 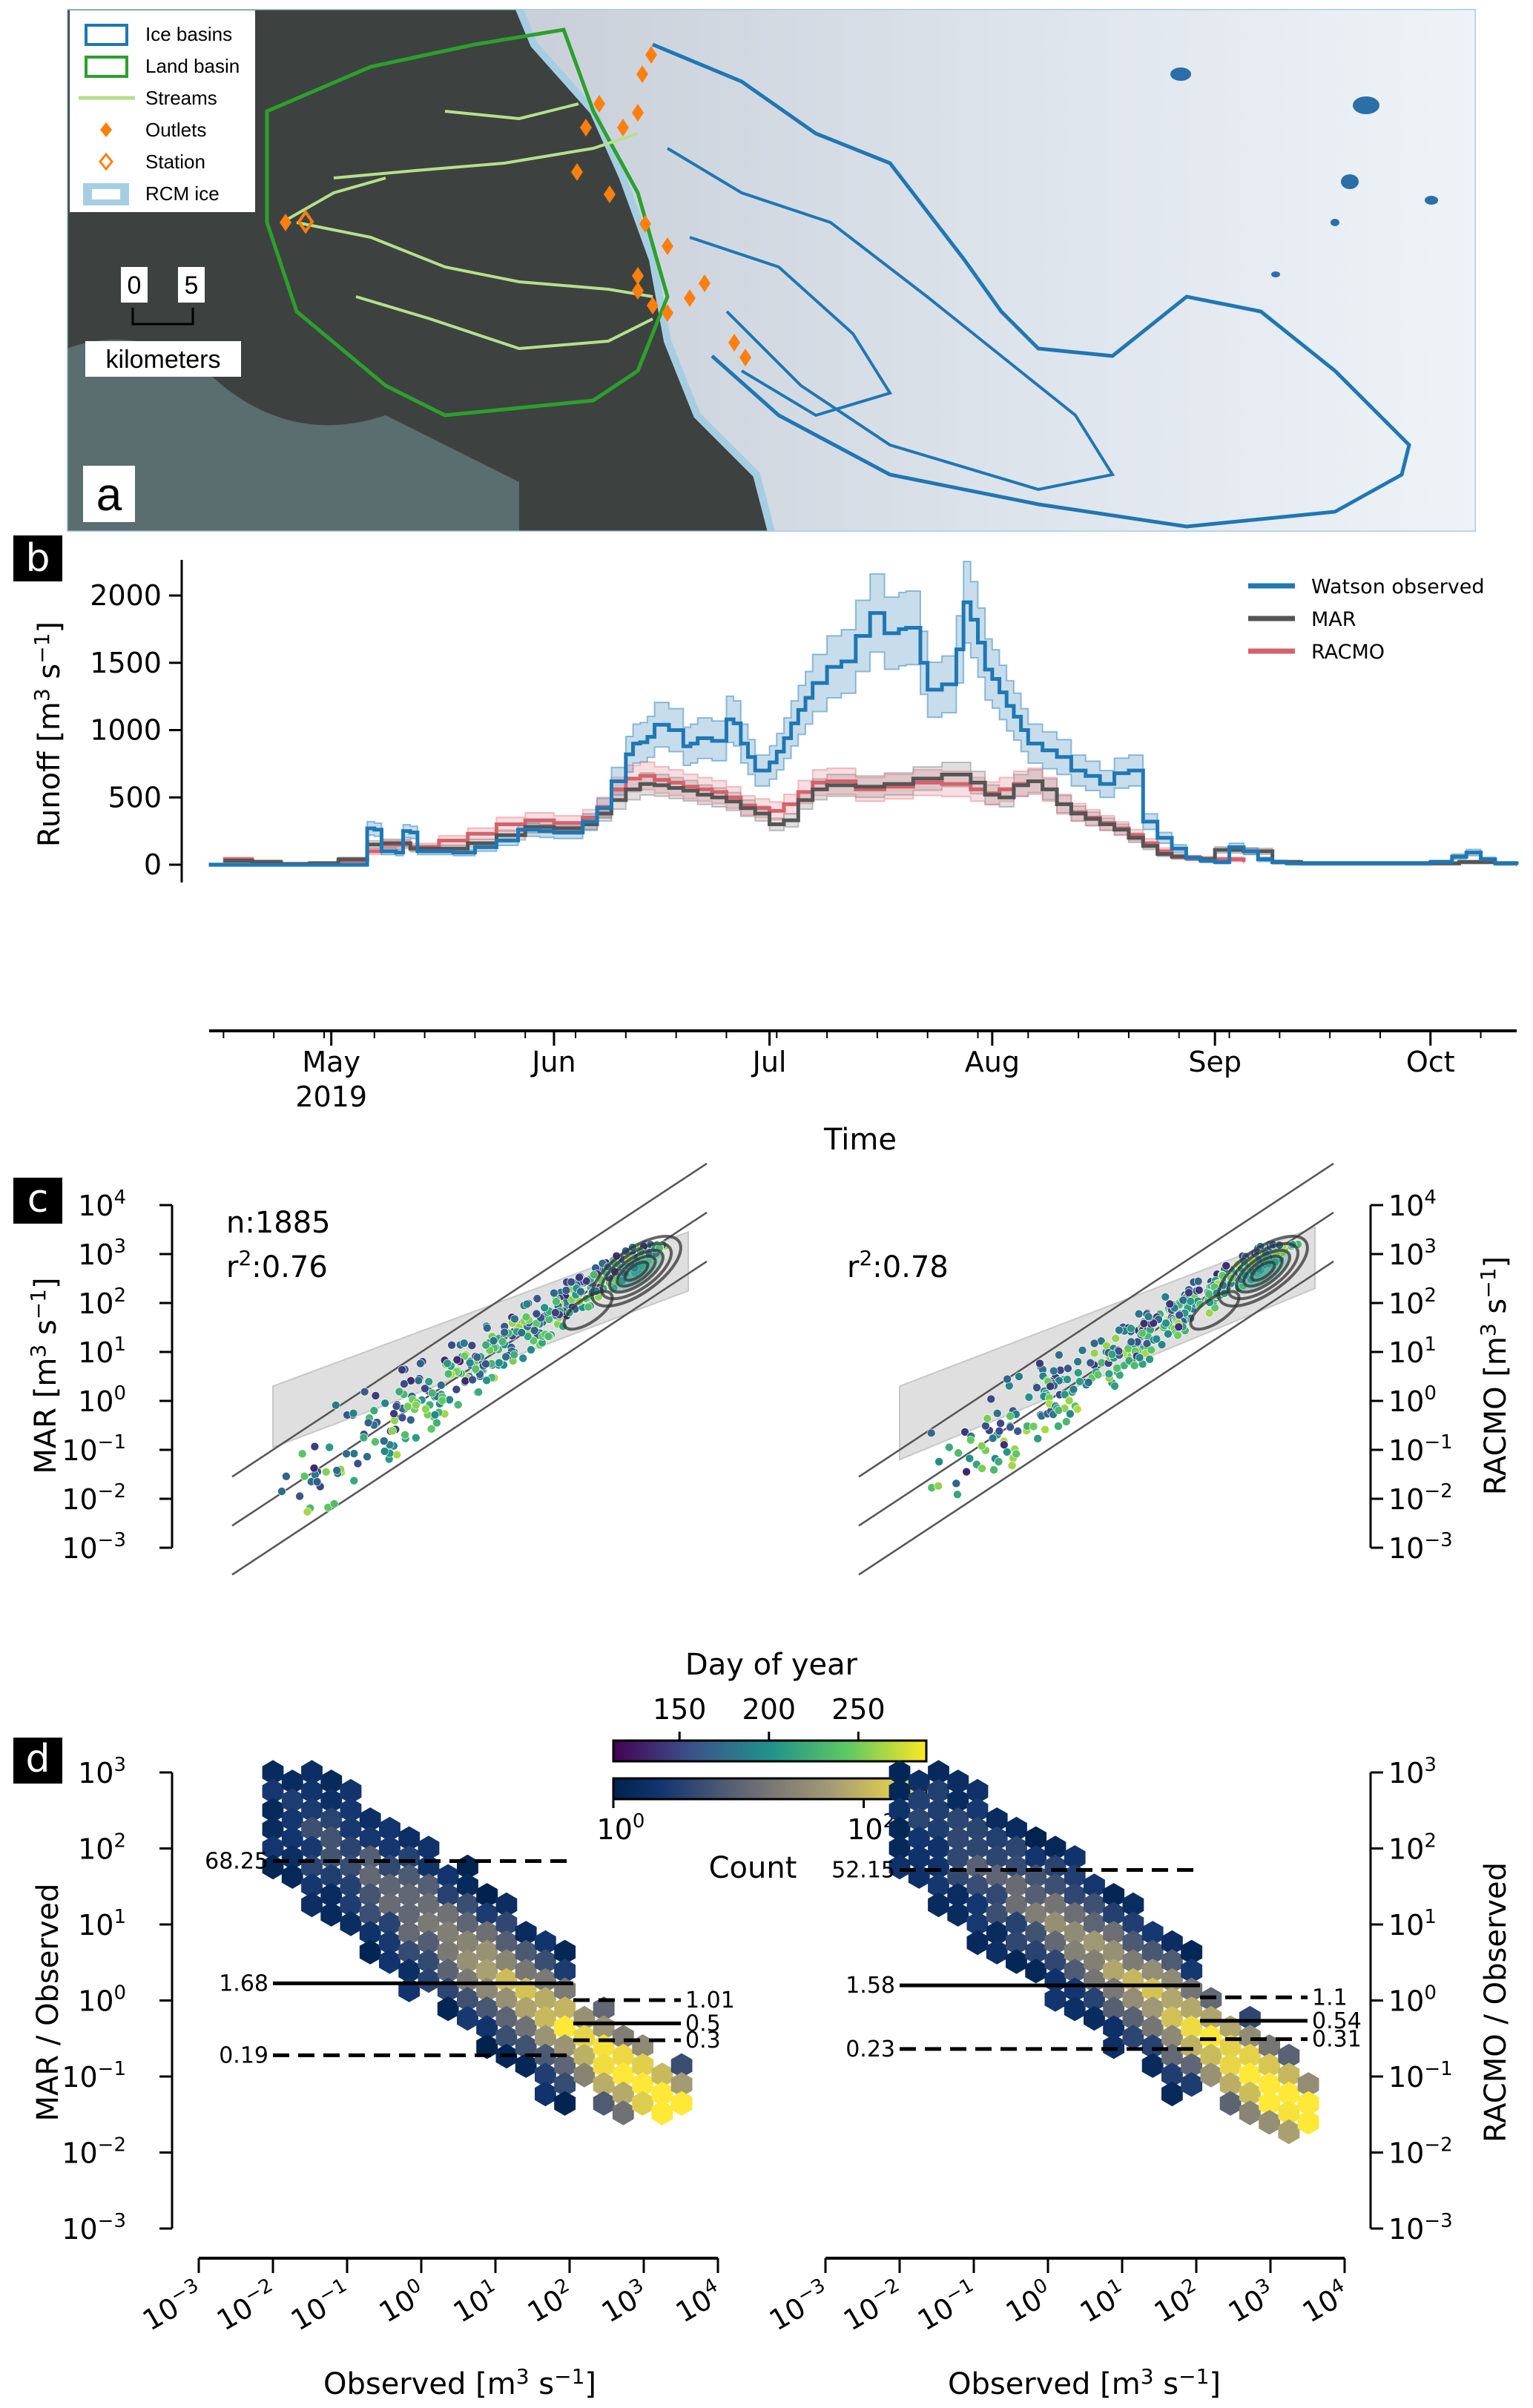 What do you see at coordinates (948, 2307) in the screenshot?
I see `x-tick-label: 10−1` at bounding box center [948, 2307].